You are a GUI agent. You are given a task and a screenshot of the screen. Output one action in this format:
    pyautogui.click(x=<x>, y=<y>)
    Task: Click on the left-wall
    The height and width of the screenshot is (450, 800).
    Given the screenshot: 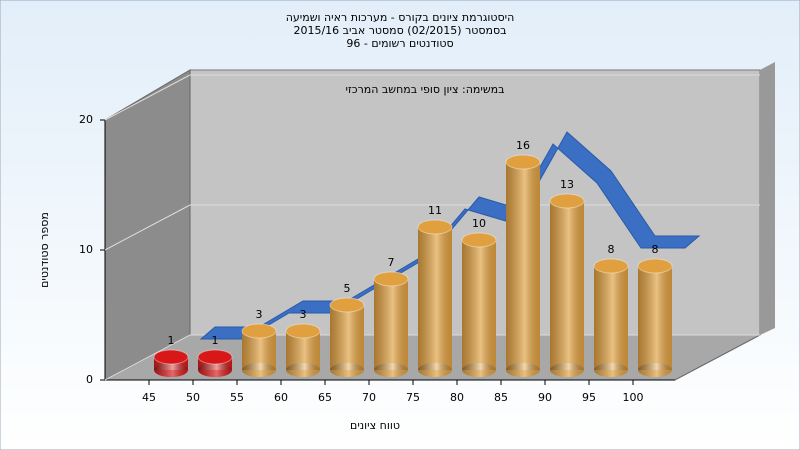 What is the action you would take?
    pyautogui.click(x=147, y=225)
    